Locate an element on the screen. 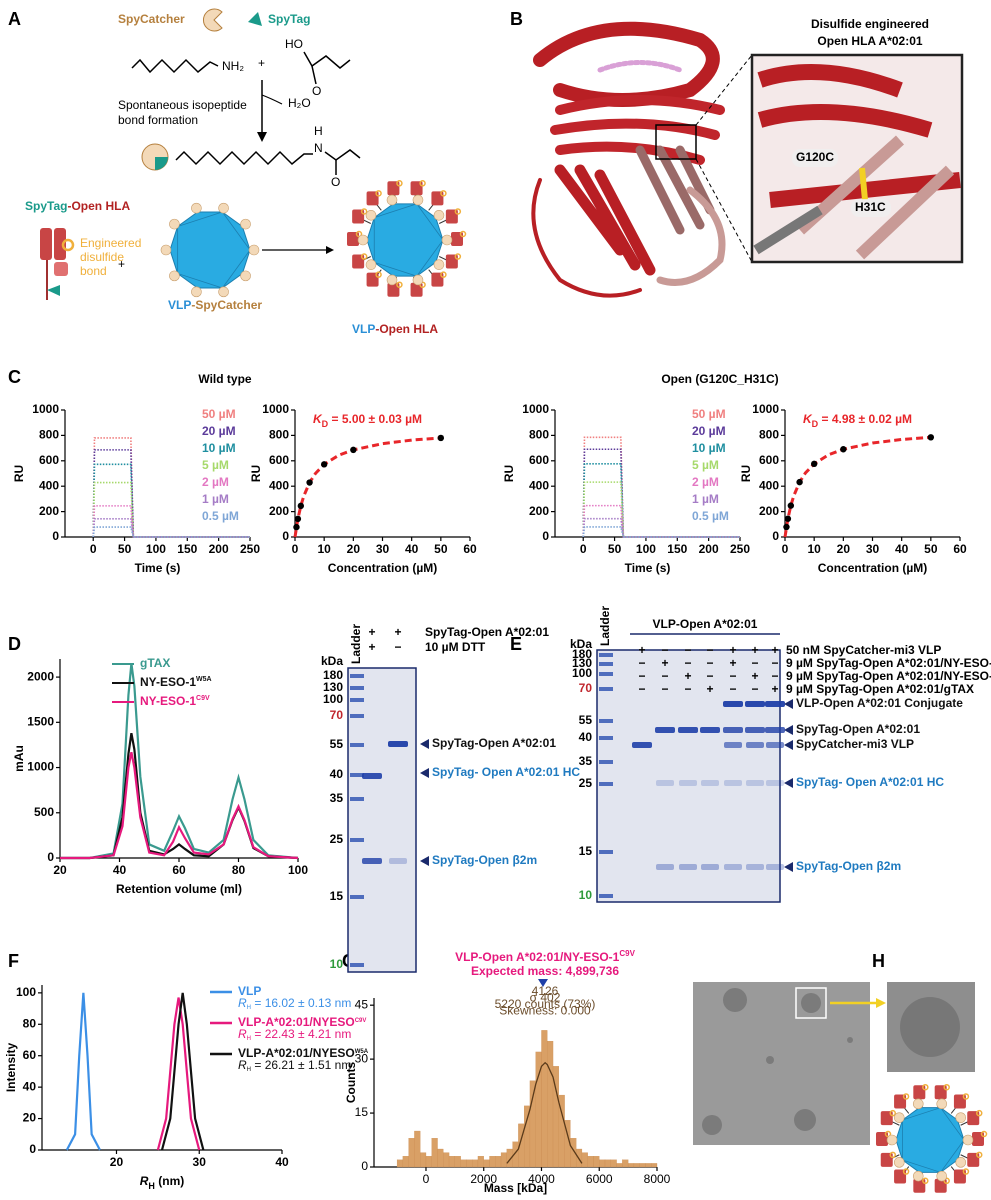 The image size is (991, 1200). site-label: H31C is located at coordinates (870, 207).